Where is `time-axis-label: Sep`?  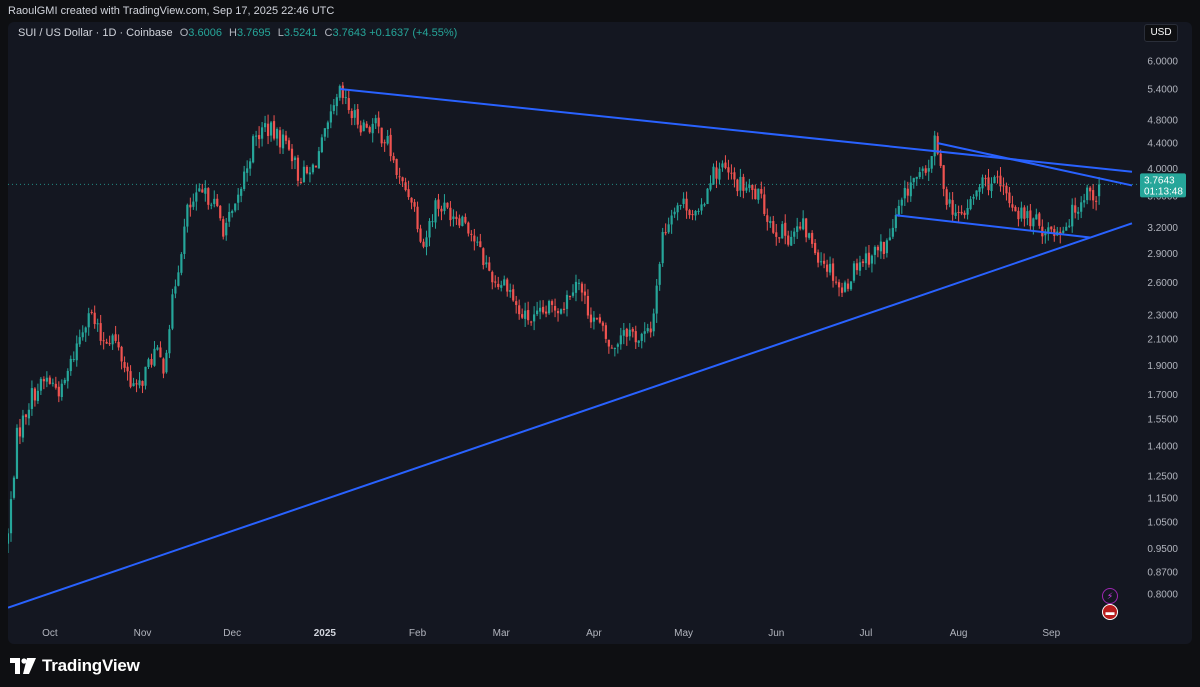
time-axis-label: Sep is located at coordinates (1051, 633).